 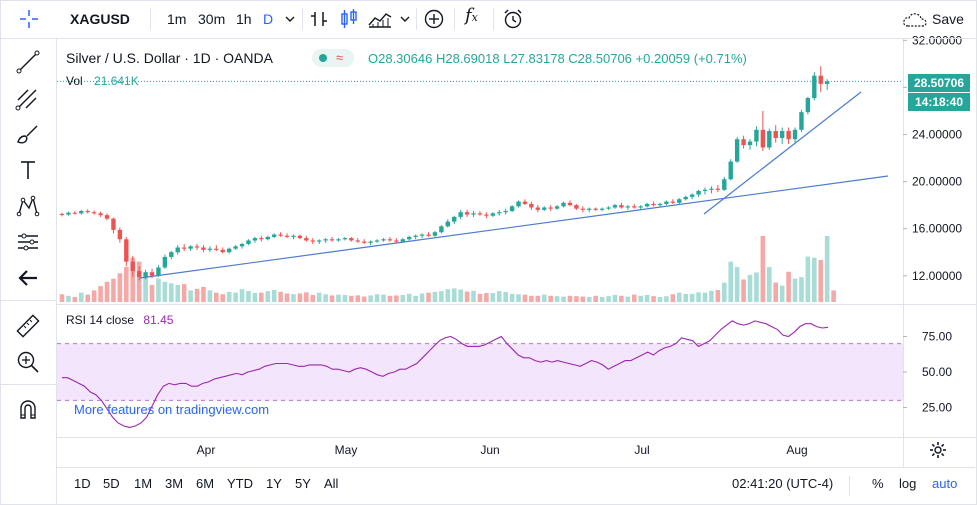 What do you see at coordinates (937, 276) in the screenshot?
I see `price-tick-label: 12.00000` at bounding box center [937, 276].